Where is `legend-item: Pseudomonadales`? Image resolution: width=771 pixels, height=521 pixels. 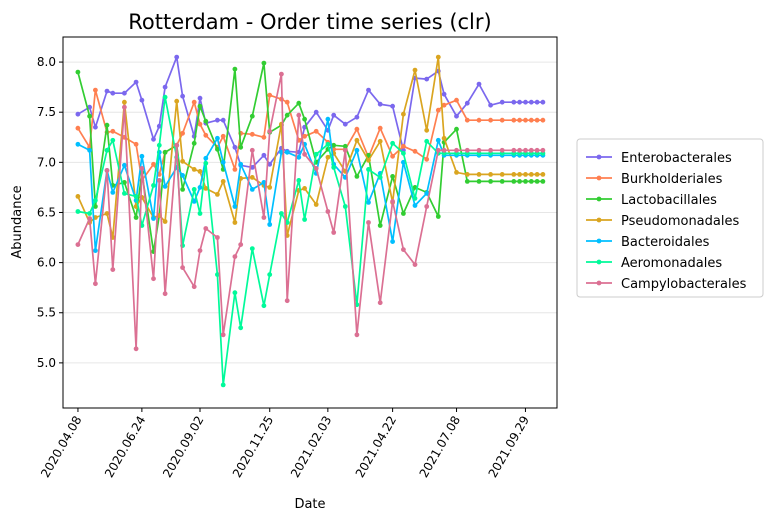
legend-item: Pseudomonadales is located at coordinates (662, 221).